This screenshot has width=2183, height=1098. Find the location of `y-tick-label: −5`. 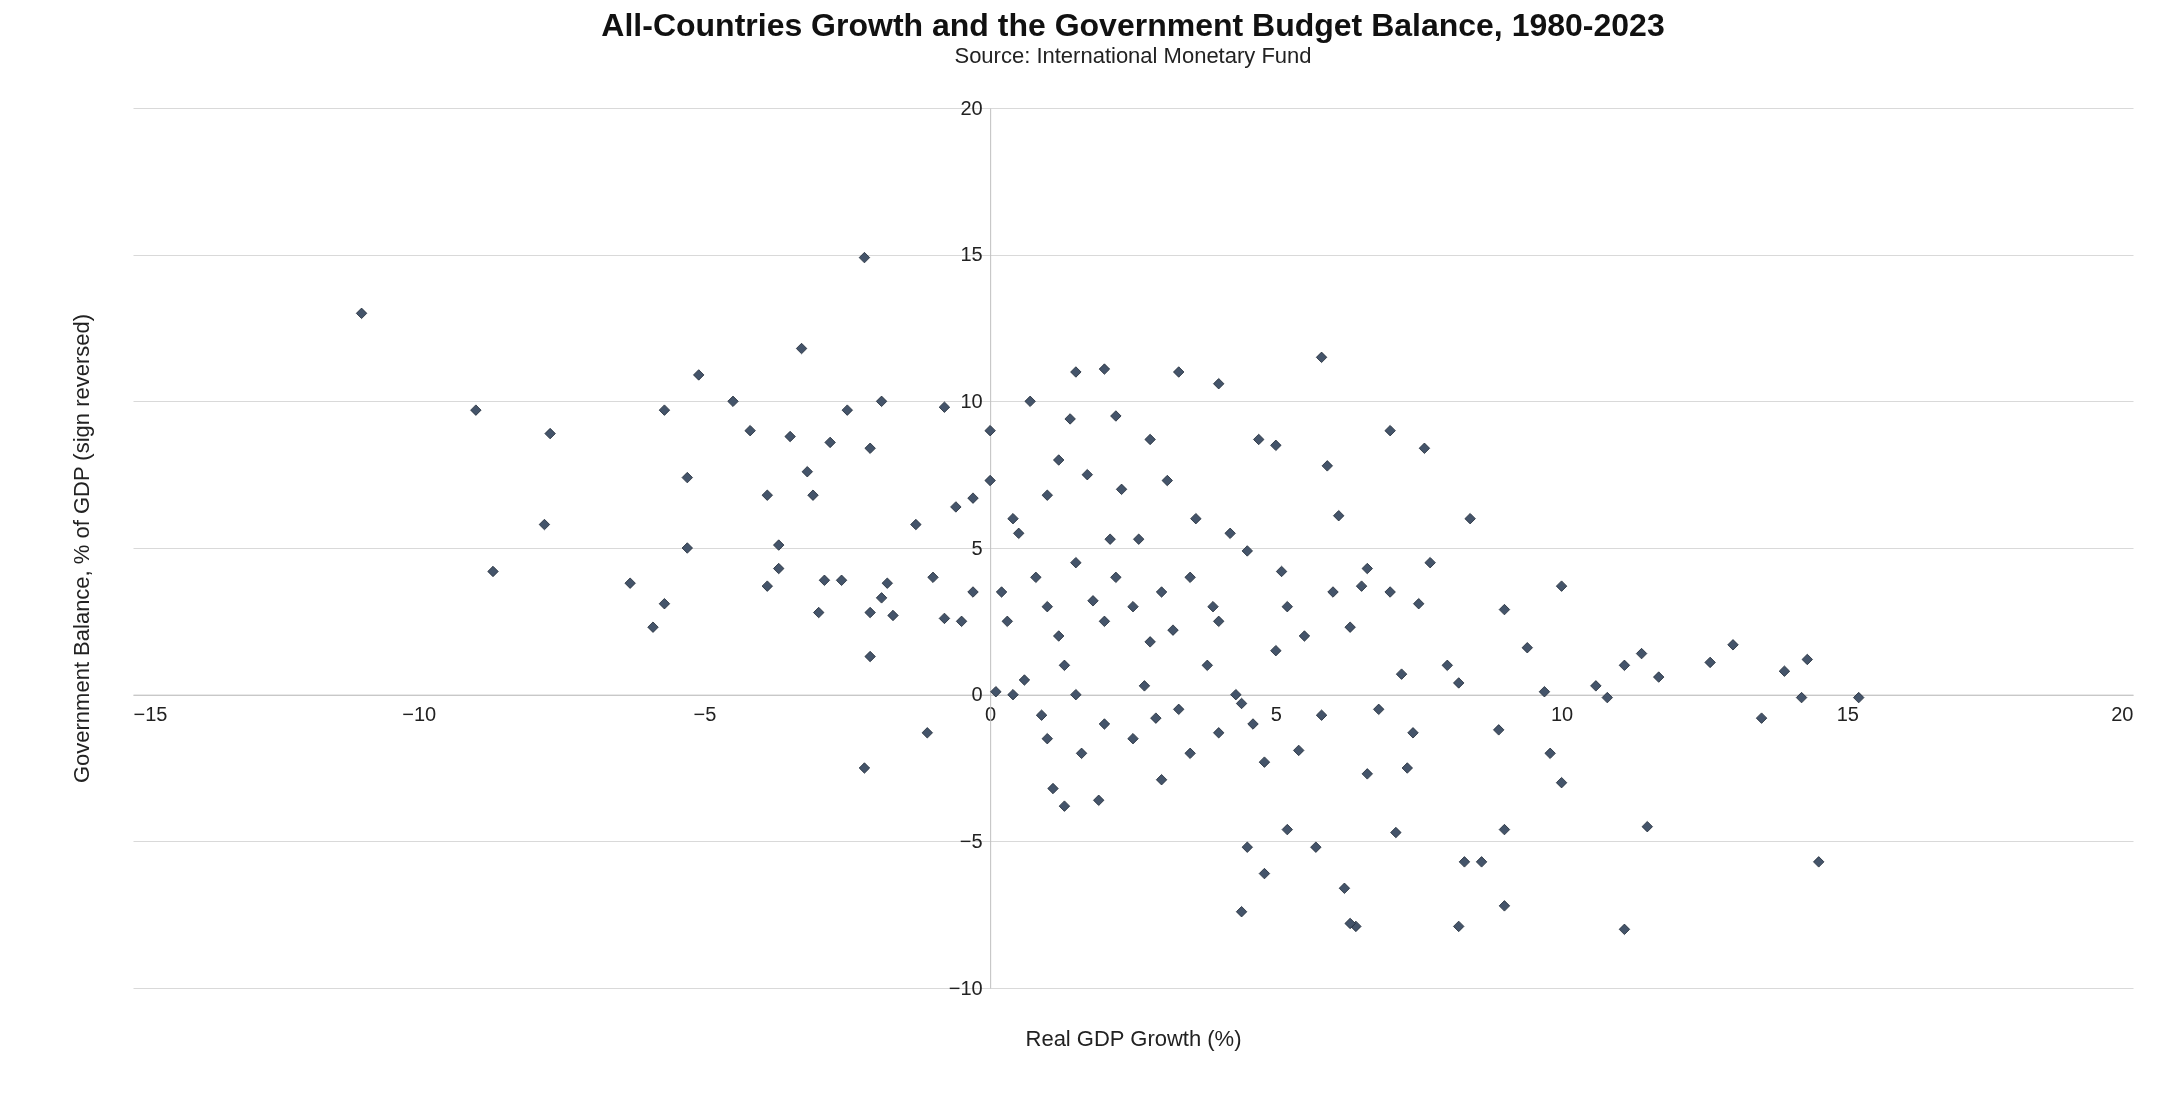

y-tick-label: −5 is located at coordinates (971, 840).